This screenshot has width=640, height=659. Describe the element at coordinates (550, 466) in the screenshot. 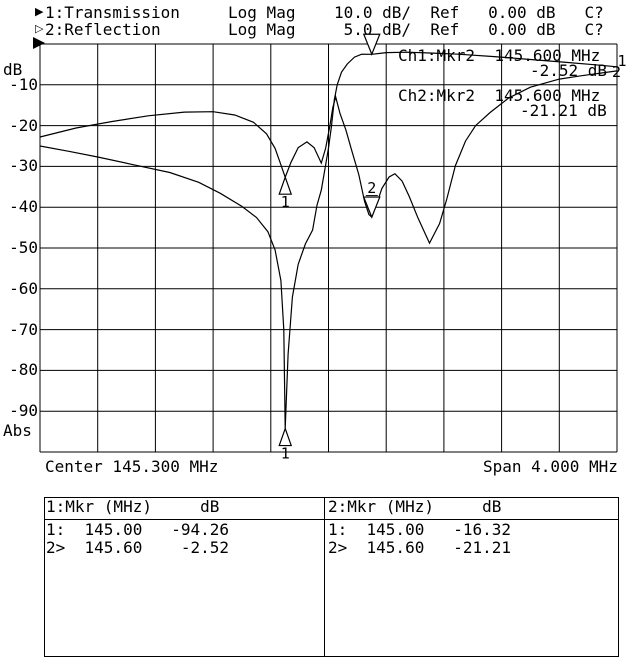

I see `span-frequency-label: Span 4.000 MHz` at that location.